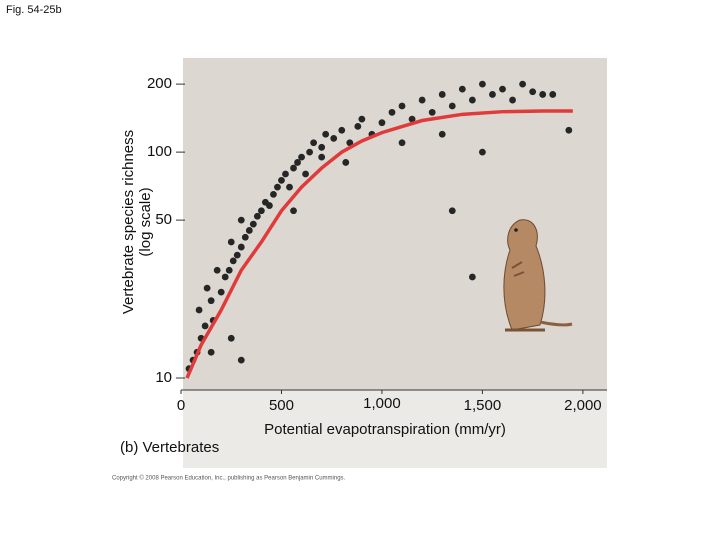  Describe the element at coordinates (483, 405) in the screenshot. I see `x-tick-label: 1,500` at that location.